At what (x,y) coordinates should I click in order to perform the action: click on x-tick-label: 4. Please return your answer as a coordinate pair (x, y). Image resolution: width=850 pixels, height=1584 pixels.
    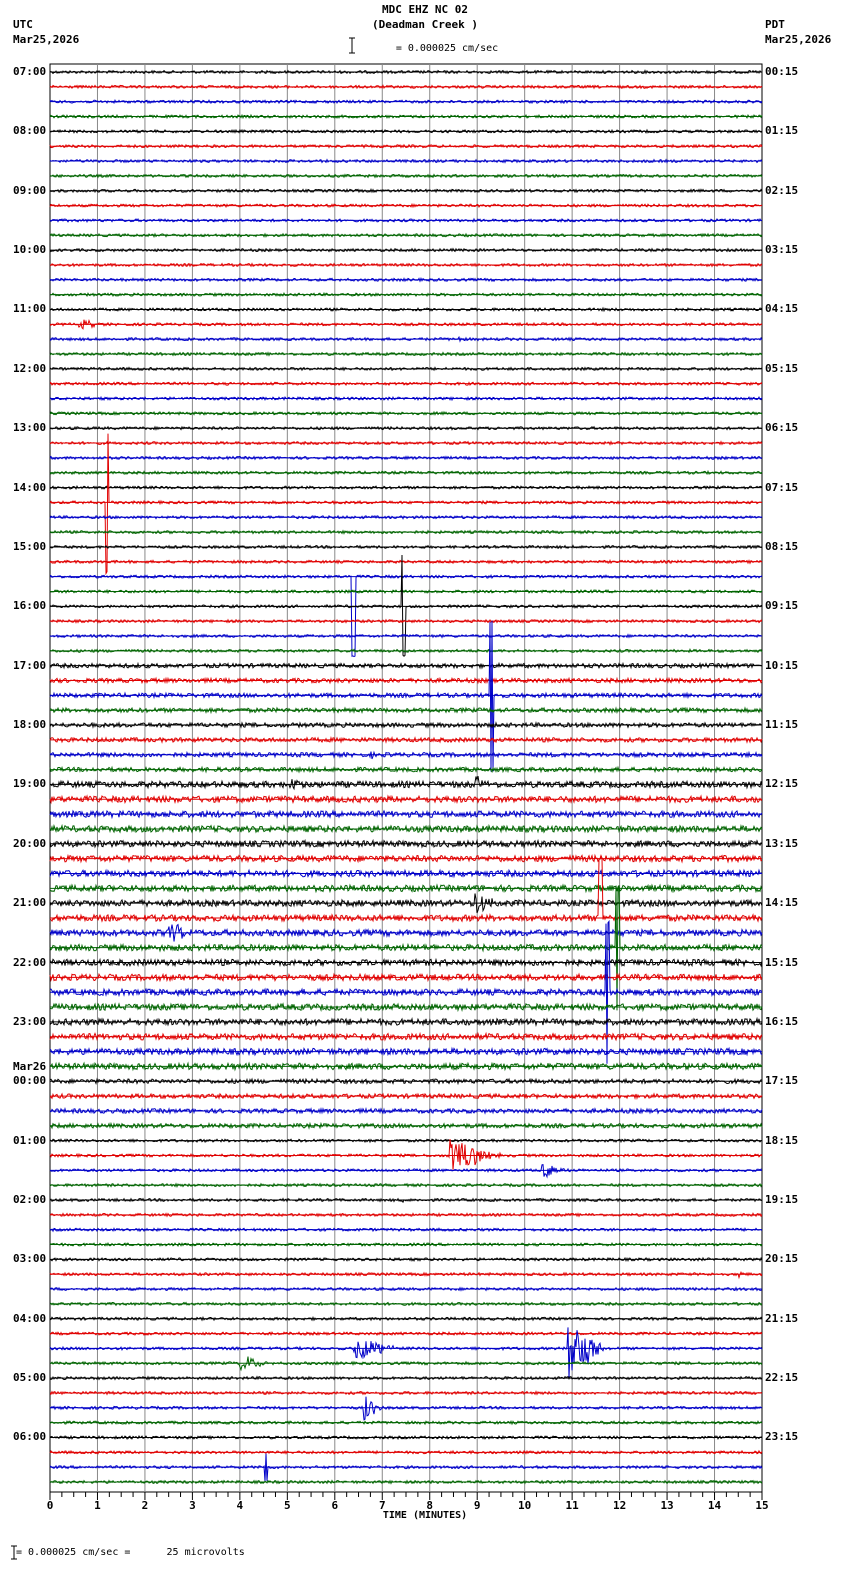
    Looking at the image, I should click on (240, 1505).